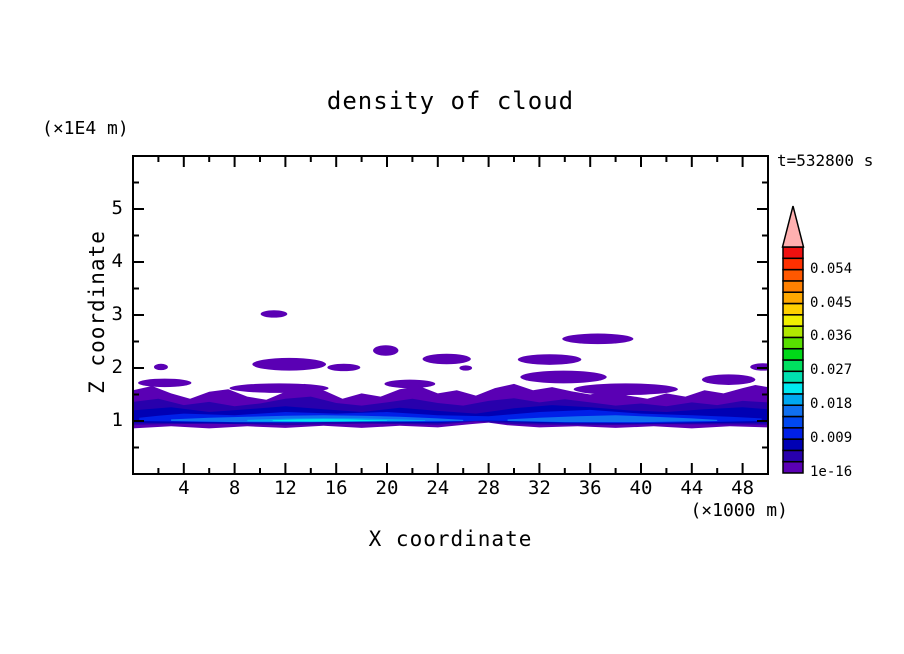 This screenshot has width=904, height=654. What do you see at coordinates (450, 369) in the screenshot?
I see `contour-plot-area` at bounding box center [450, 369].